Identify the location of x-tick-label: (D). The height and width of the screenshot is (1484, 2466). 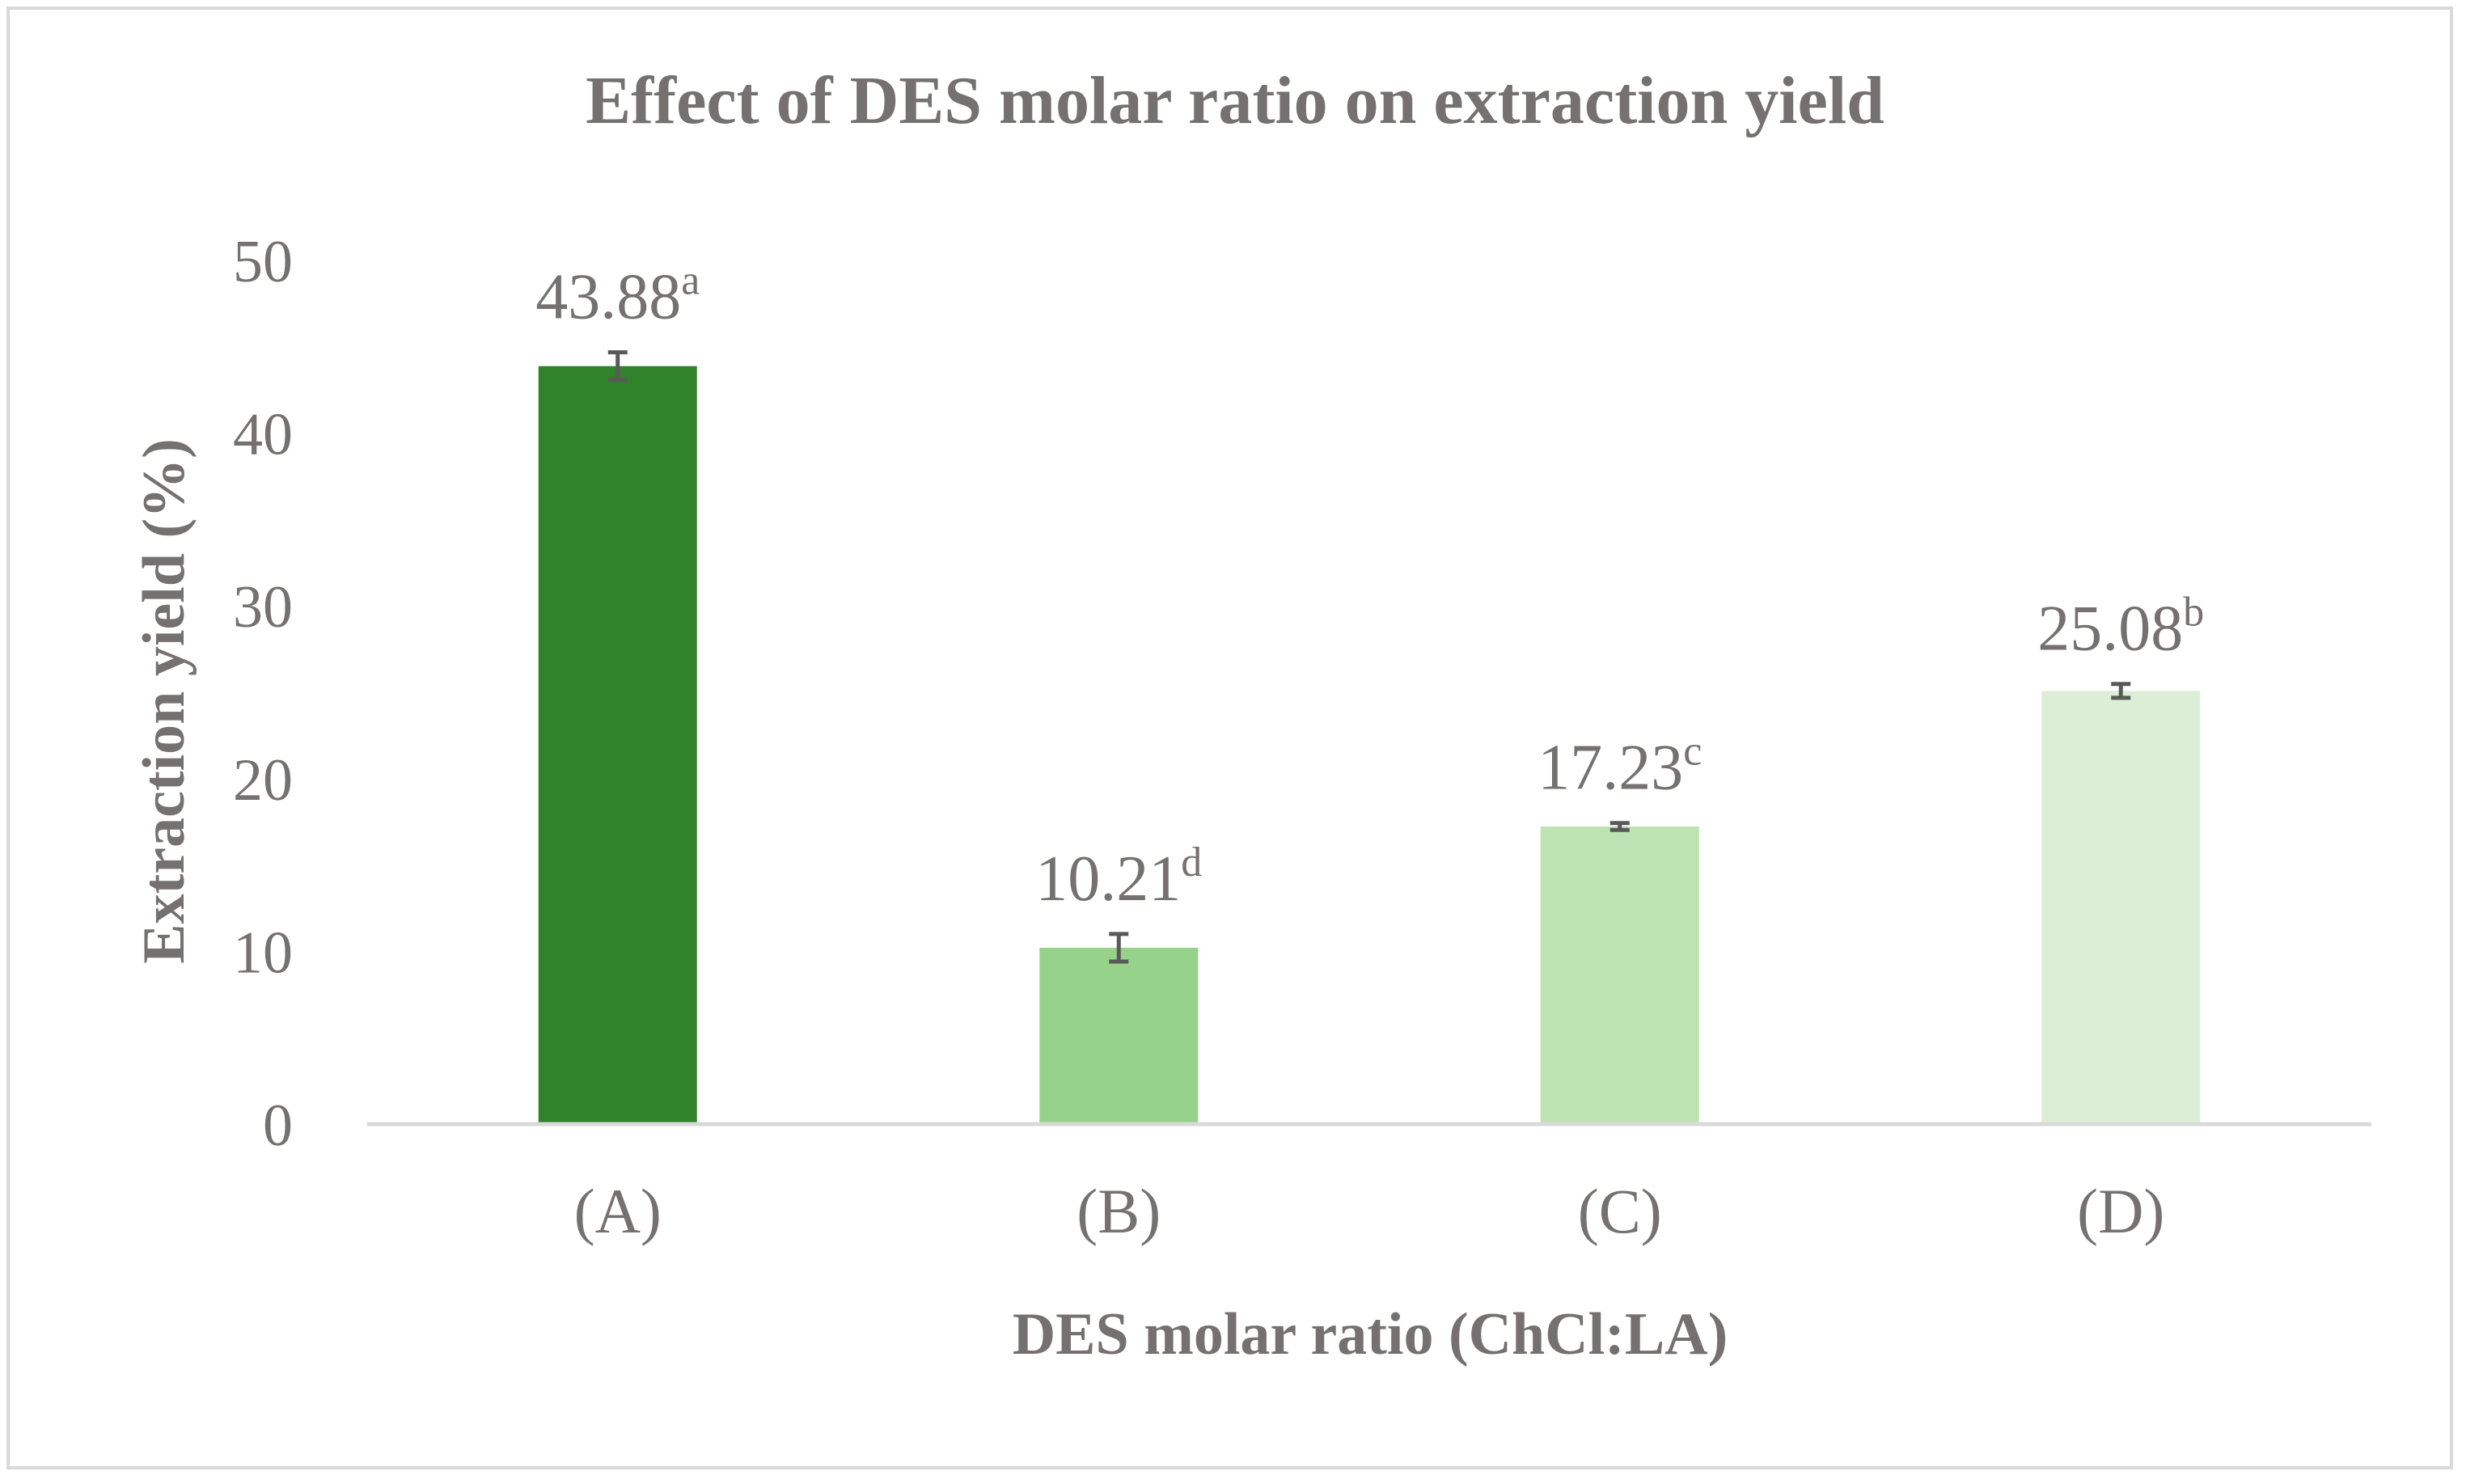
(2121, 1211).